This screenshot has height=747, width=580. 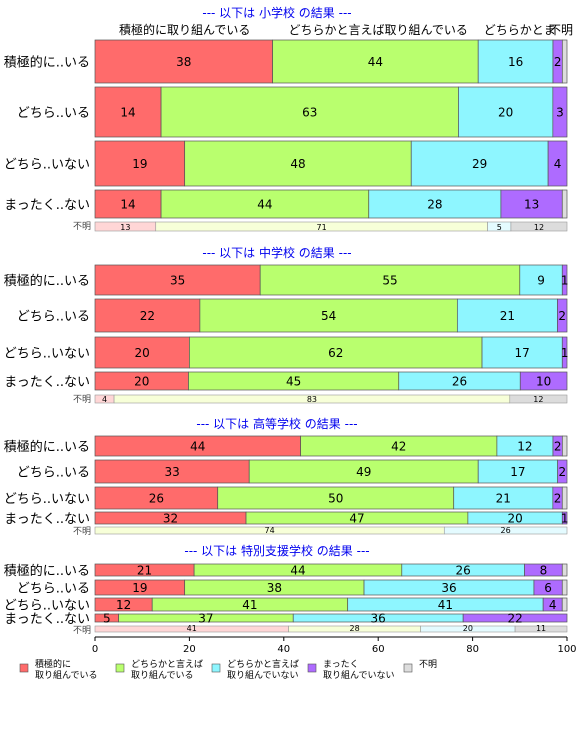 What do you see at coordinates (356, 519) in the screenshot?
I see `data-label: 47` at bounding box center [356, 519].